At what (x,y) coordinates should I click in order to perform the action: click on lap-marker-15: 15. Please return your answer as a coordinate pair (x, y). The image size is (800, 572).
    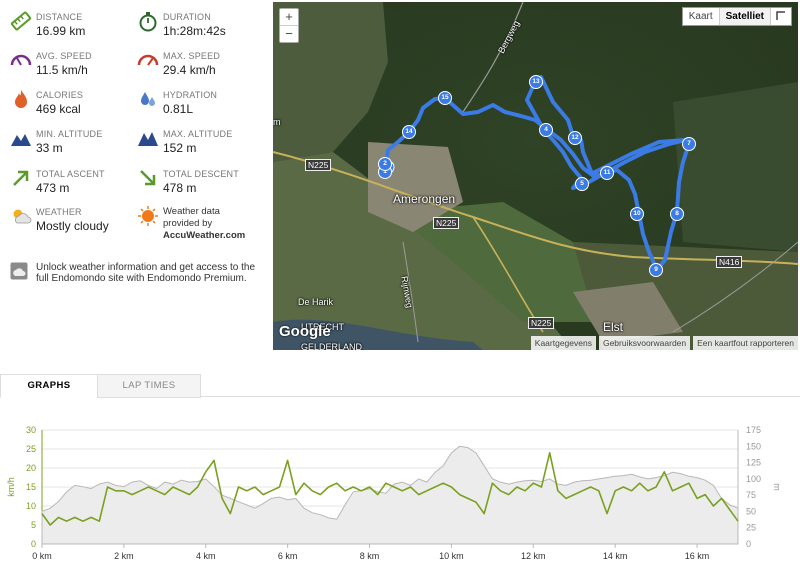
    Looking at the image, I should click on (445, 98).